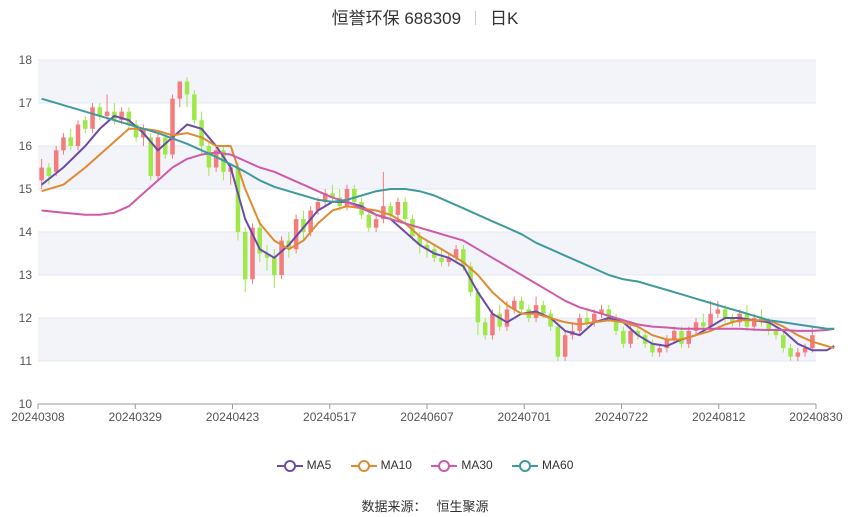 The image size is (850, 517). I want to click on title-divider, so click(476, 18).